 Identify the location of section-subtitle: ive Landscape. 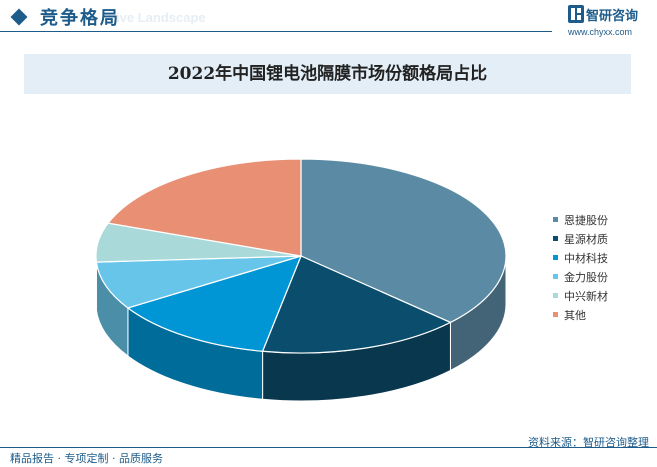
(161, 17).